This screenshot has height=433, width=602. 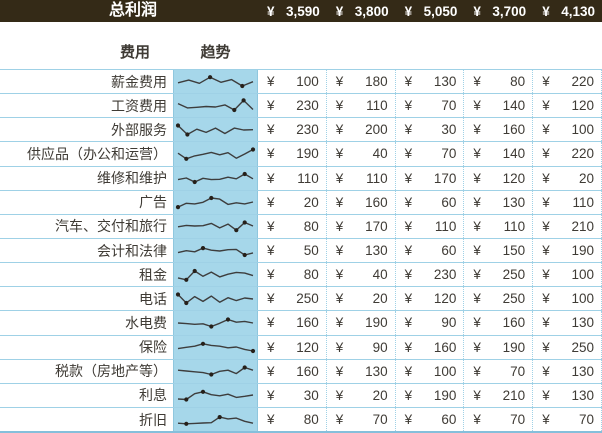 I want to click on value-cell: ¥50, so click(x=292, y=250).